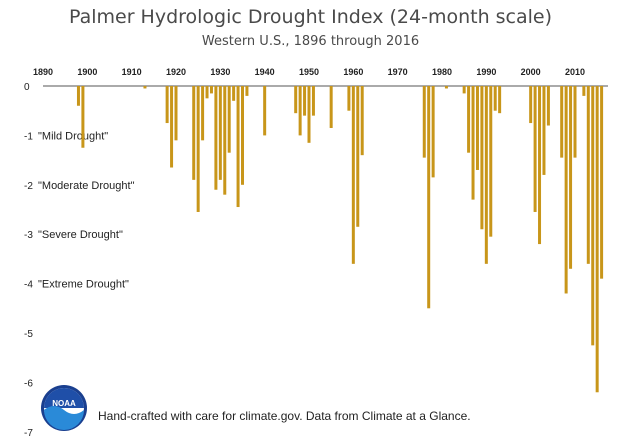 The image size is (621, 440). Describe the element at coordinates (310, 41) in the screenshot. I see `chart-subtitle: Western U.S., 1896 through 2016` at that location.